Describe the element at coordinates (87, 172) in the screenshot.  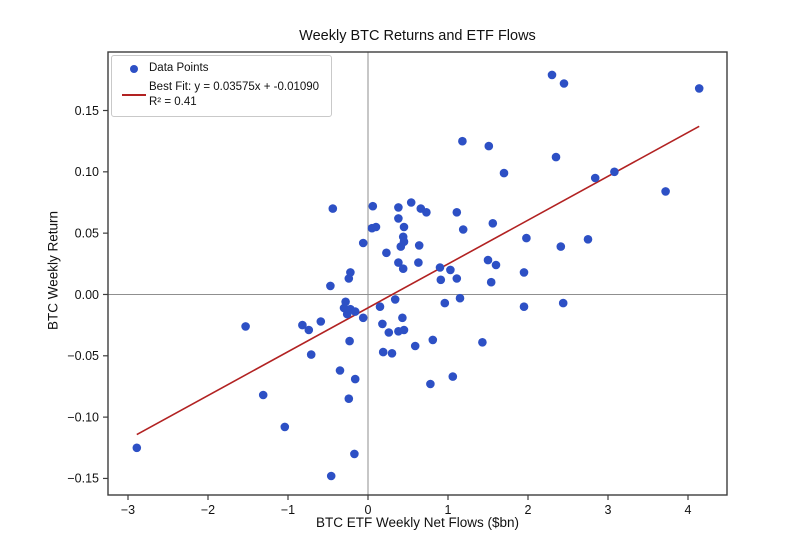
I see `y-tick-label: 0.10` at that location.